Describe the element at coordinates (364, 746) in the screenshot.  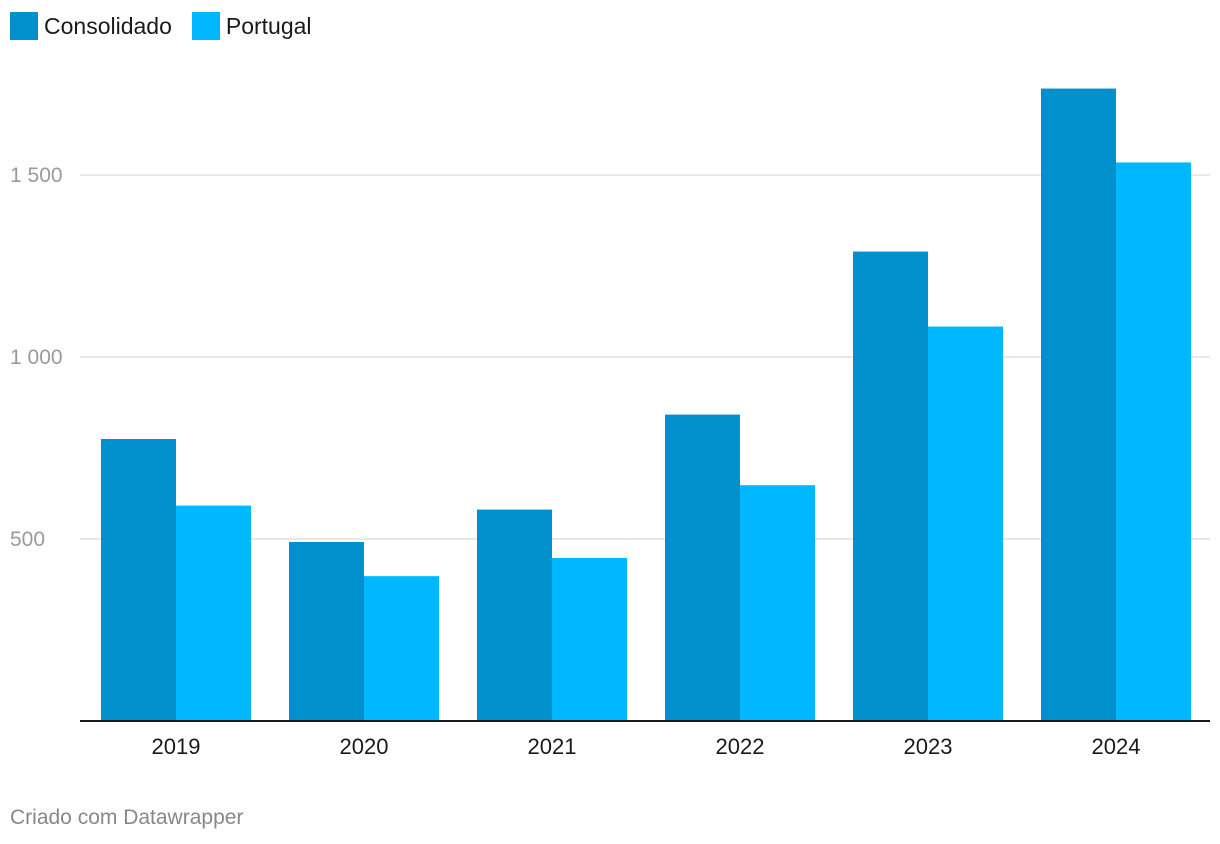
I see `x-tick-label-2020: 2020` at that location.